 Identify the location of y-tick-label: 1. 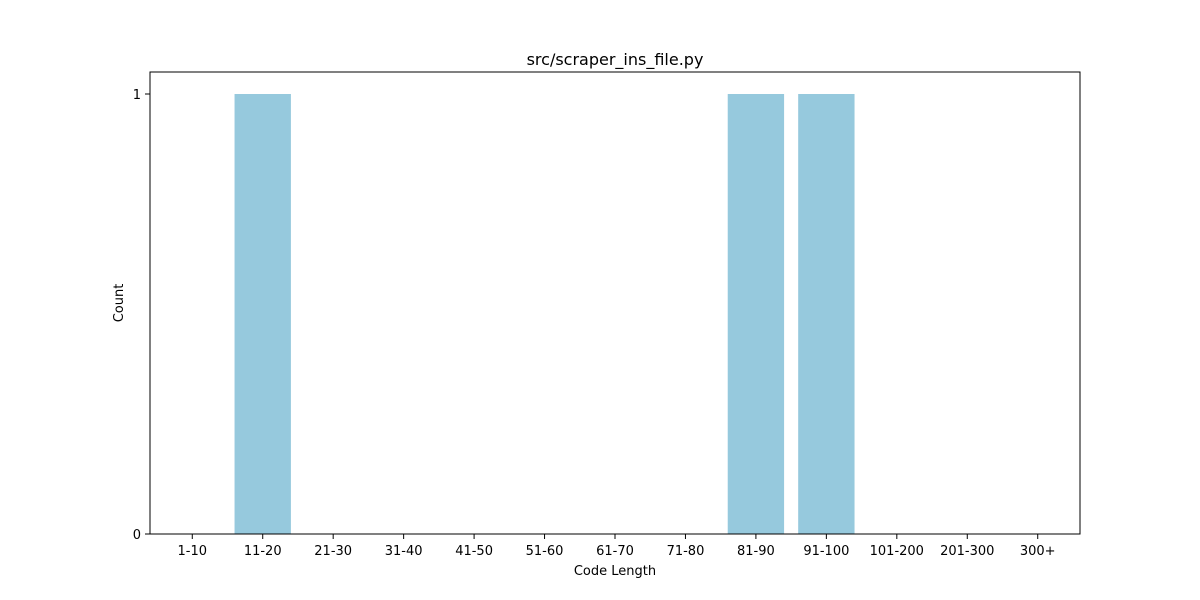
(137, 95).